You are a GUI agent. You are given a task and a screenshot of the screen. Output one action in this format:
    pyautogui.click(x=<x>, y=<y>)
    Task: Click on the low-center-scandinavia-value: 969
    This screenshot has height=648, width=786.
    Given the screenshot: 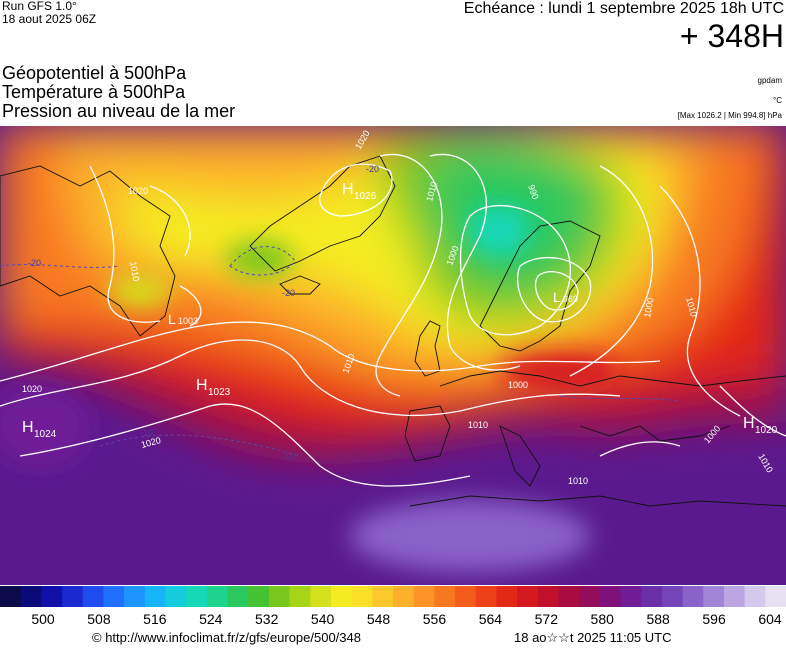 What is the action you would take?
    pyautogui.click(x=570, y=299)
    